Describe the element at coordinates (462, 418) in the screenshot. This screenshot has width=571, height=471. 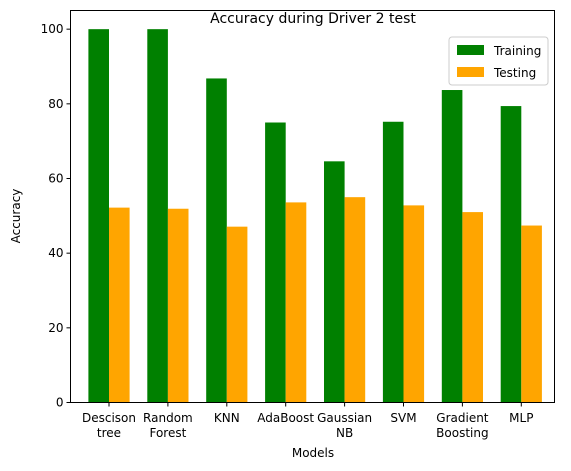
I see `x-tick-label: Gradient` at that location.